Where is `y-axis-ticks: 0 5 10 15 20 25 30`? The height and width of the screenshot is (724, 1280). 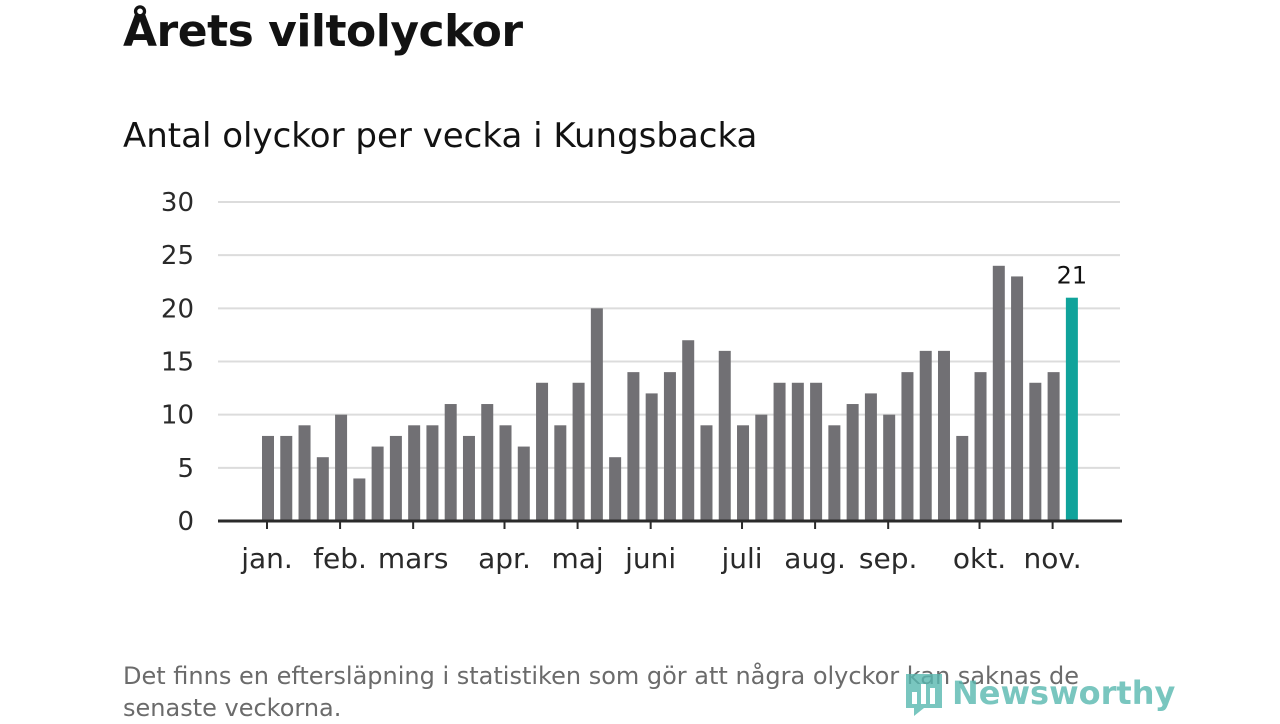
y-axis-ticks: 0 5 10 15 20 25 30 is located at coordinates (177, 362).